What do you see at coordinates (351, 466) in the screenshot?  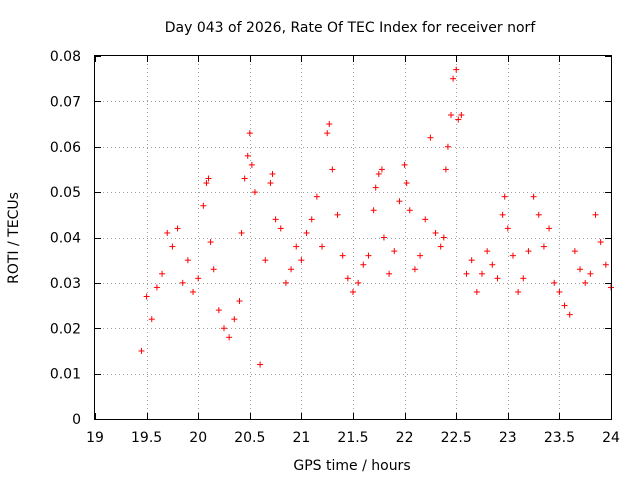 I see `x-axis-label: GPS time / hours` at bounding box center [351, 466].